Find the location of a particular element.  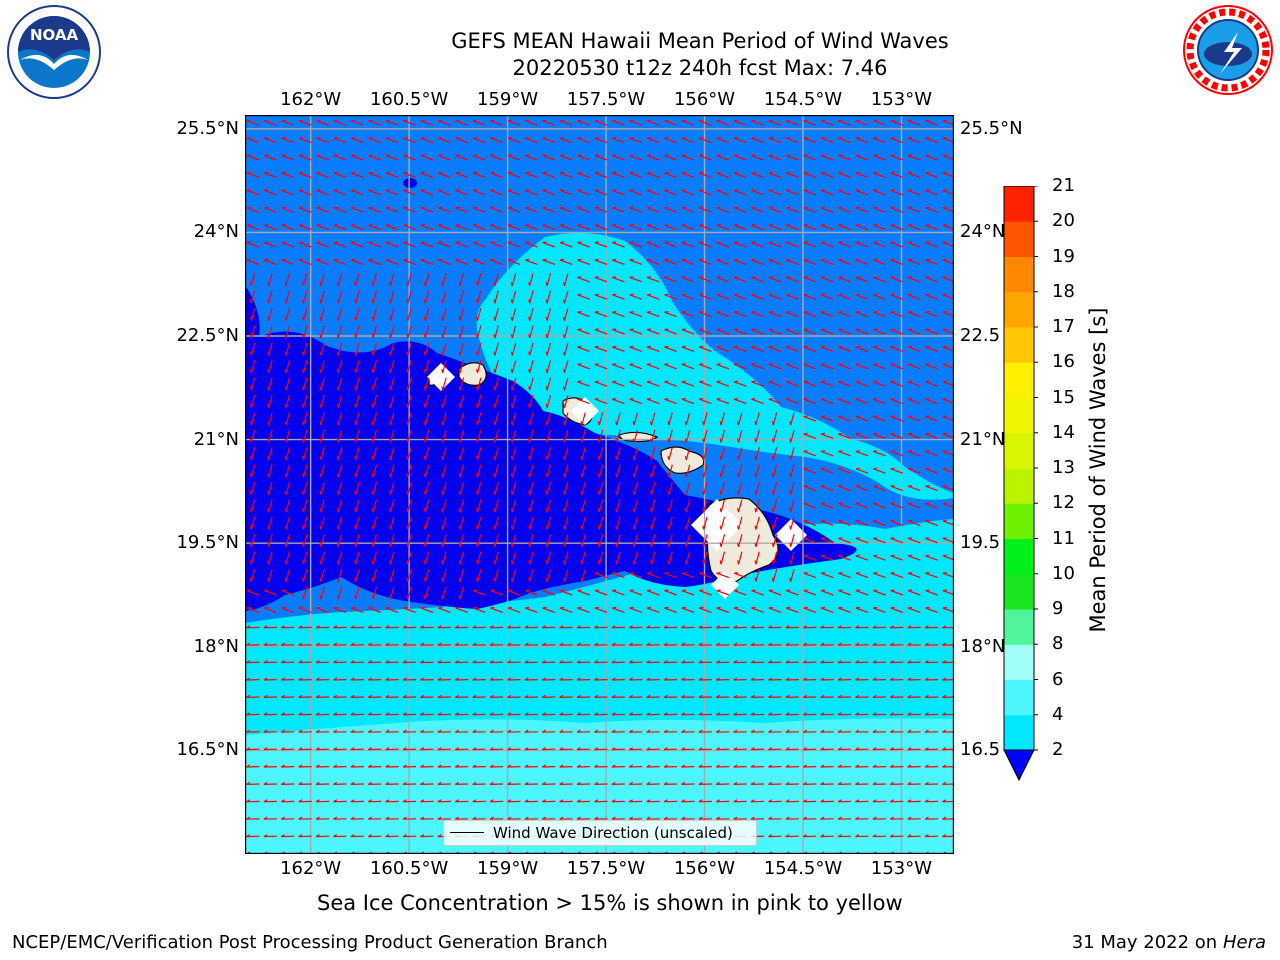

colorbar-level-label: 10 is located at coordinates (1063, 573).